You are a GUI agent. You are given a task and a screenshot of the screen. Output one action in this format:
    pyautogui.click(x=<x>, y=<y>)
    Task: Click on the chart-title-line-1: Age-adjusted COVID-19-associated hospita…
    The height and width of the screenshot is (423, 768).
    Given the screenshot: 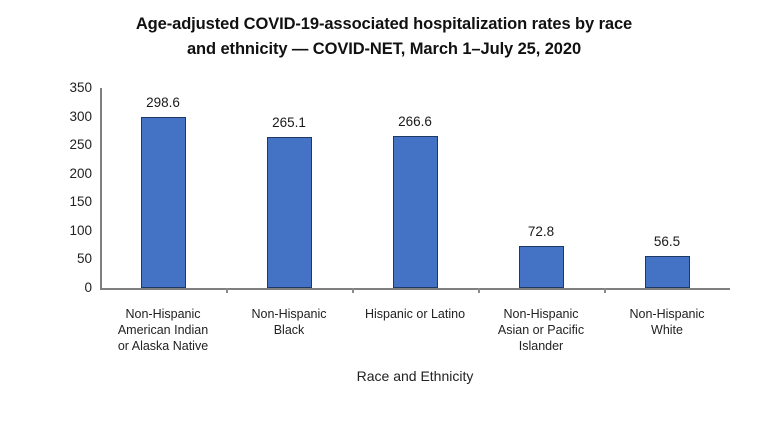 What is the action you would take?
    pyautogui.click(x=384, y=24)
    